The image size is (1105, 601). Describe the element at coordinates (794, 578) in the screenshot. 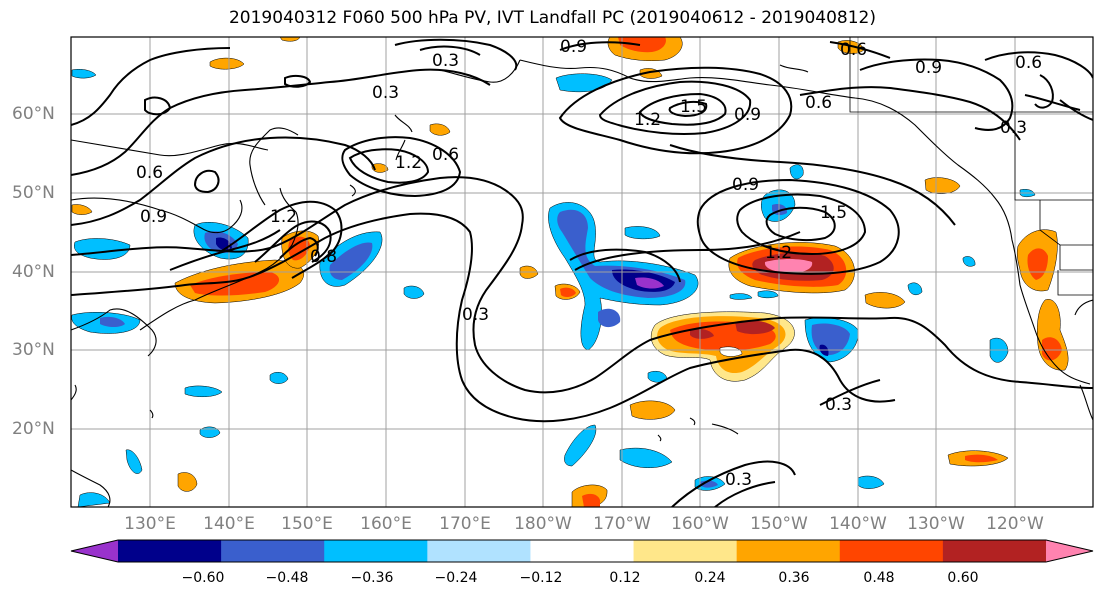

I see `colorbar-tick-label: 0.36` at that location.